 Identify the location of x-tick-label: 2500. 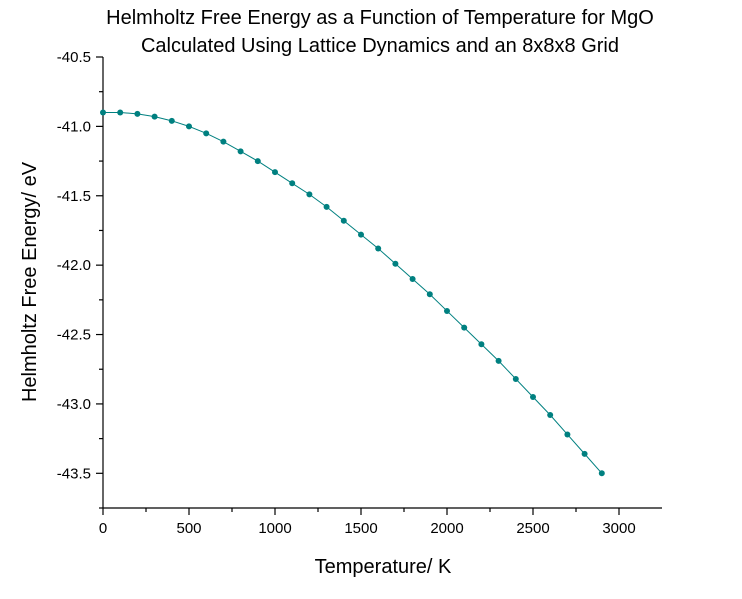
(532, 528).